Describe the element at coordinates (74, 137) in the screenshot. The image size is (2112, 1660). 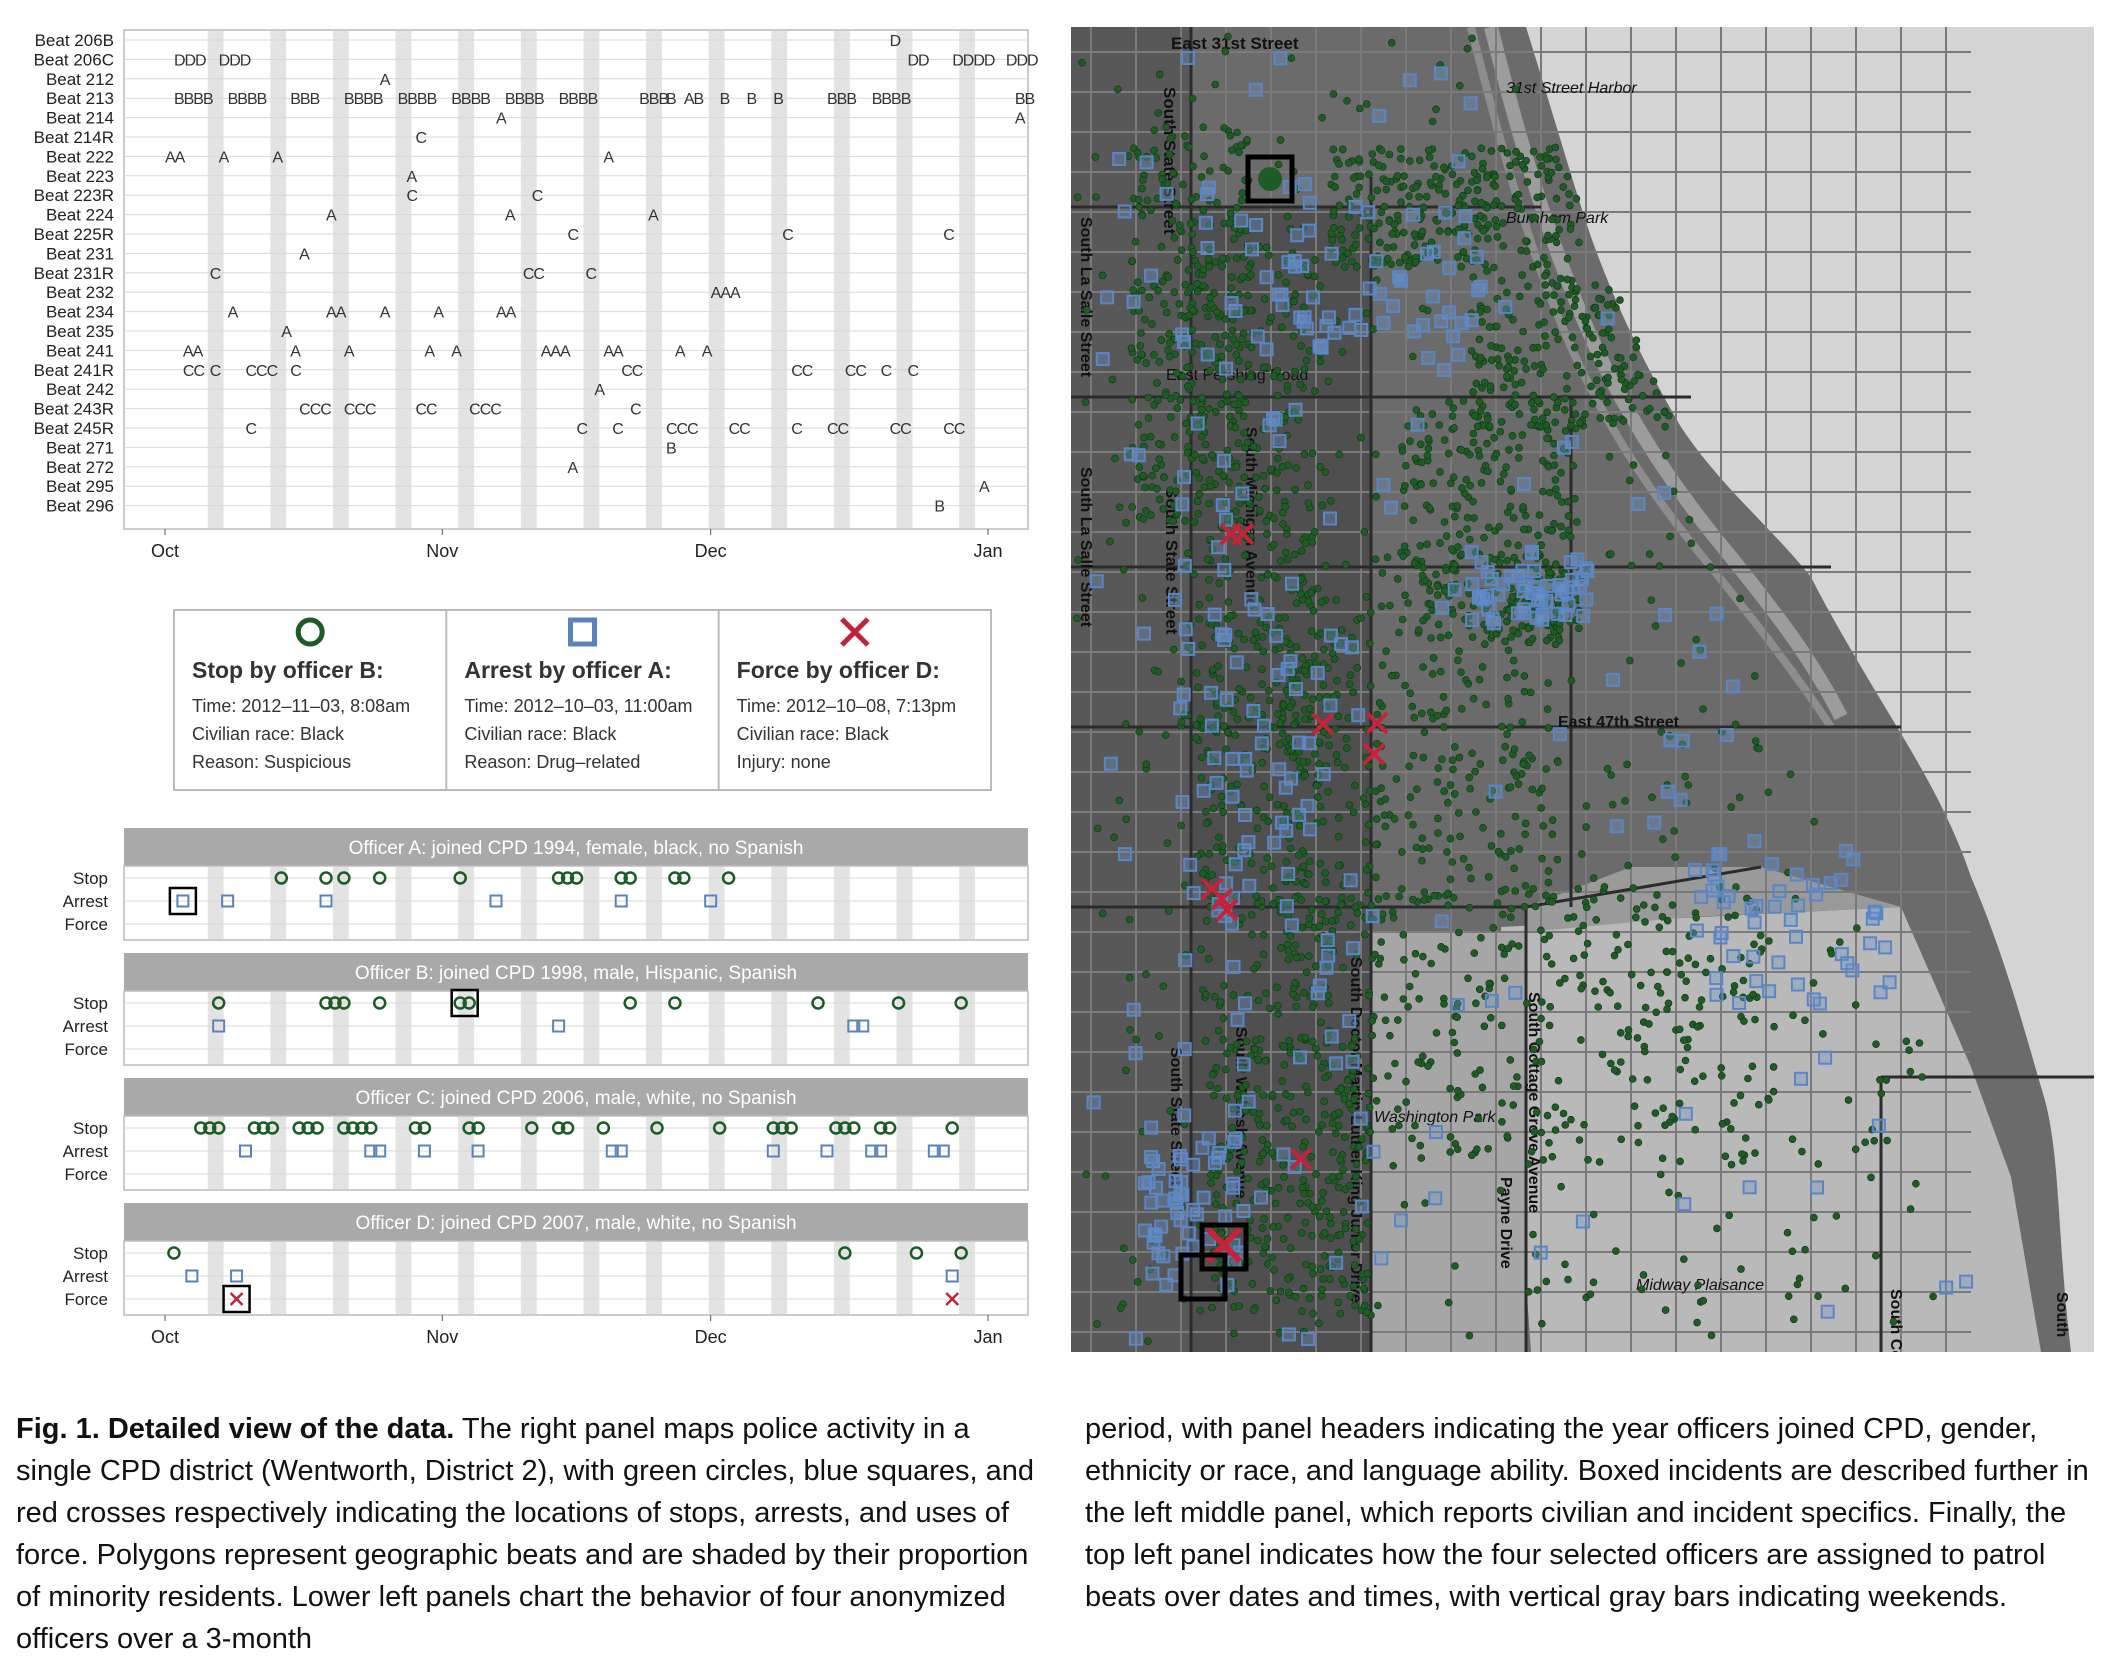
I see `beat-label: Beat 214R` at that location.